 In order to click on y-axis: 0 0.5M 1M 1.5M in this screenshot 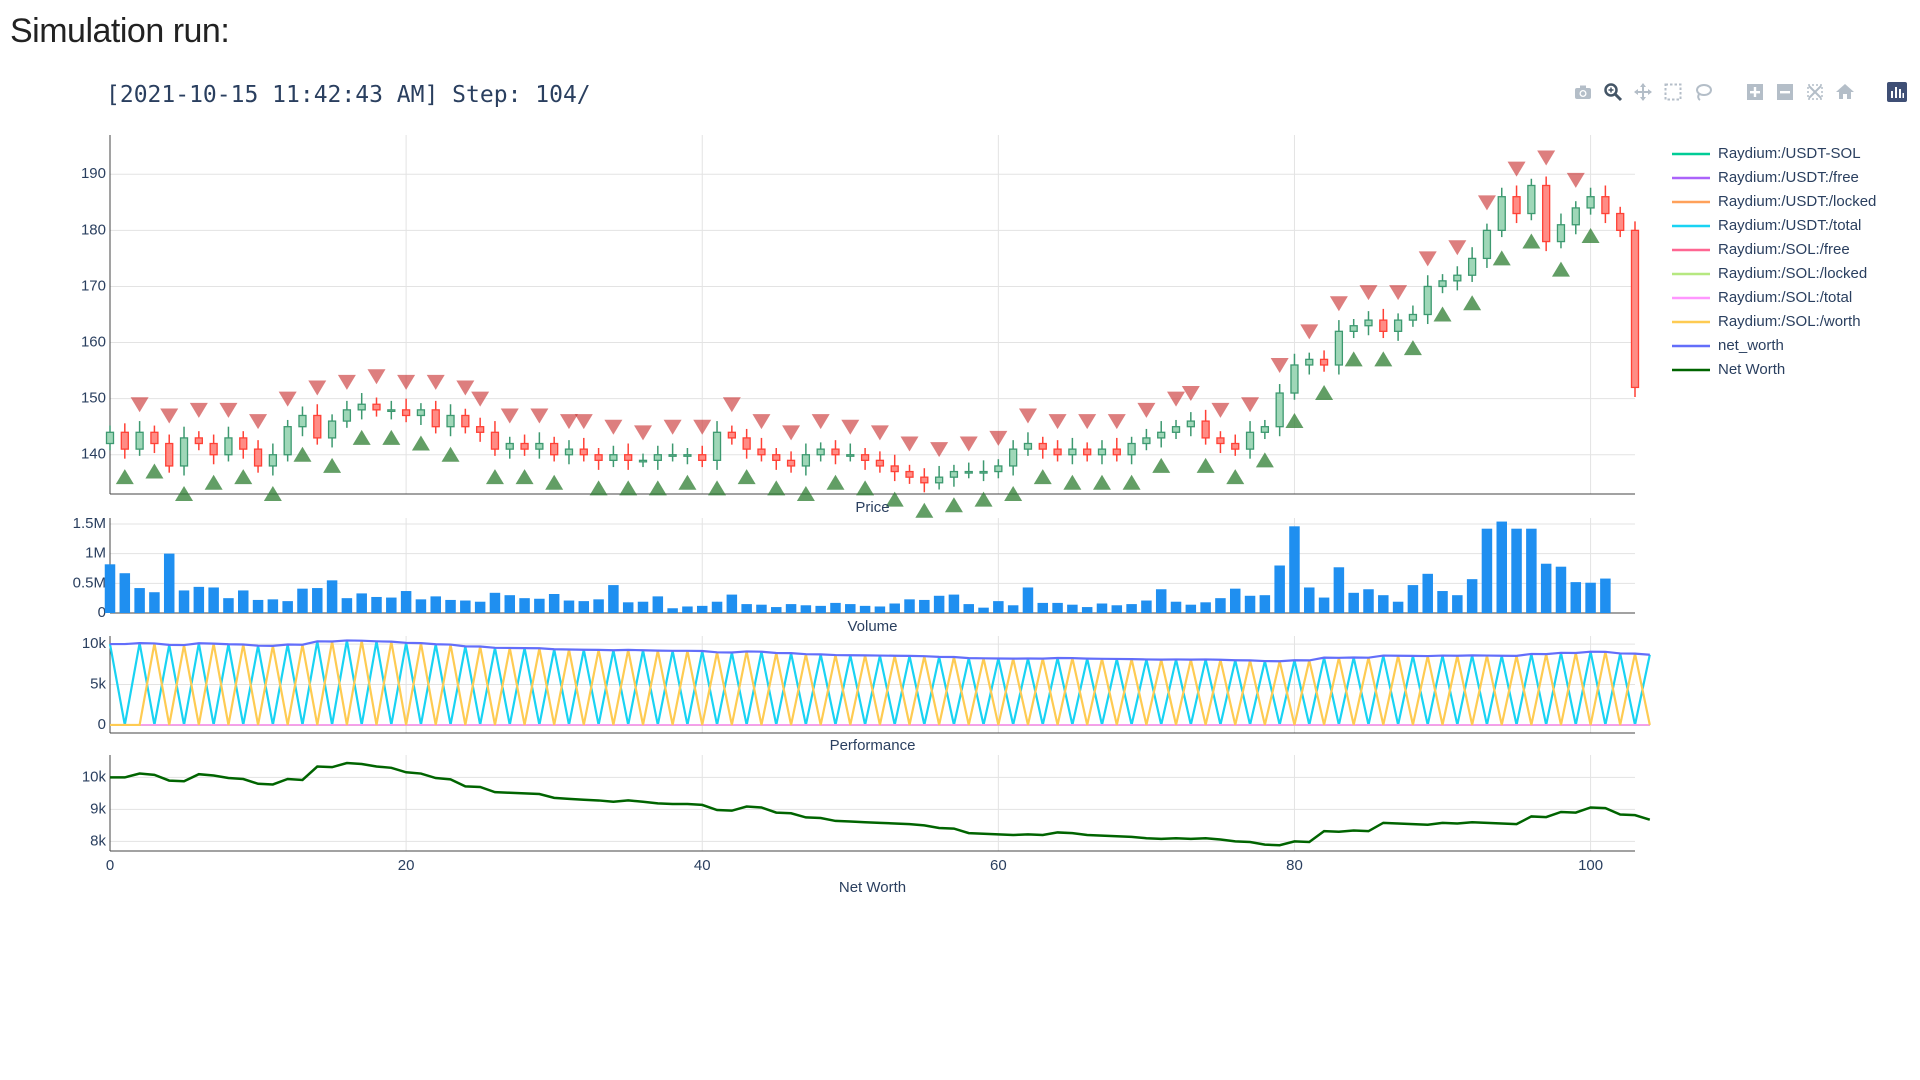, I will do `click(89, 568)`.